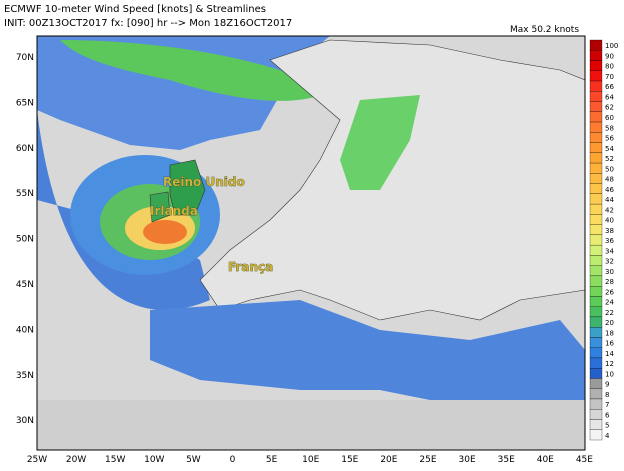 The height and width of the screenshot is (471, 624). I want to click on cyclone-core, so click(165, 232).